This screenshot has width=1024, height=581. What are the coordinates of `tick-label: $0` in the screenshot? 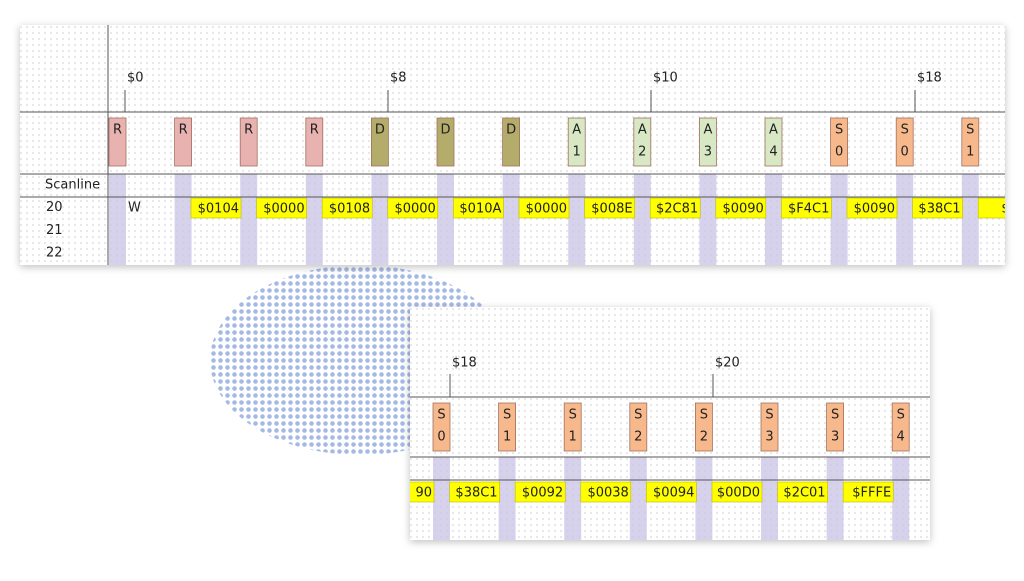 It's located at (135, 78).